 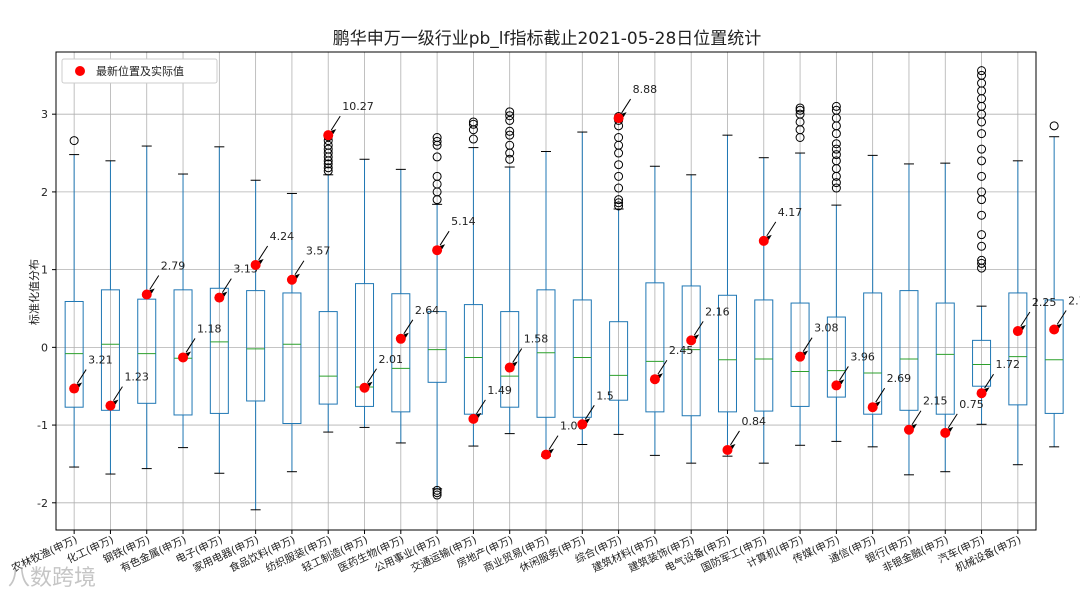 What do you see at coordinates (499, 390) in the screenshot?
I see `latest-value-label: 1.49` at bounding box center [499, 390].